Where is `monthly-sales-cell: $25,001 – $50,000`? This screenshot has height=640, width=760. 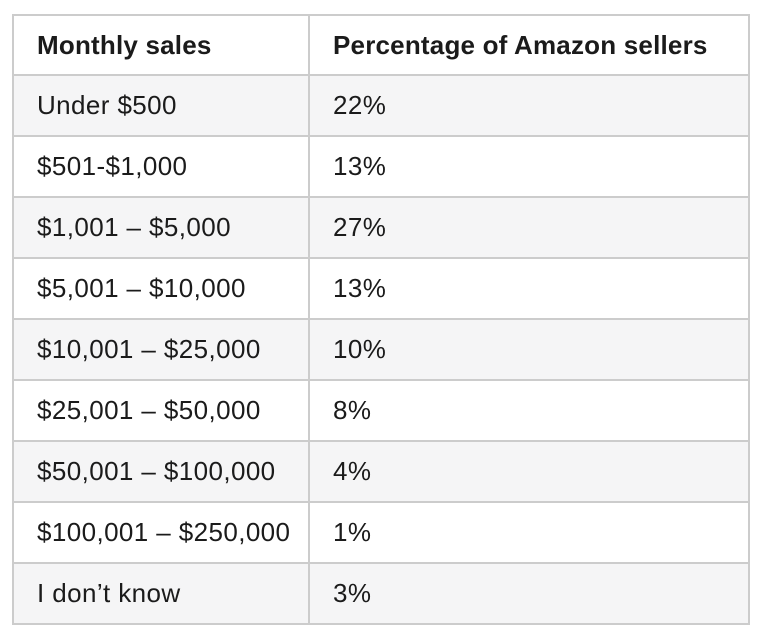
monthly-sales-cell: $25,001 – $50,000 is located at coordinates (161, 410).